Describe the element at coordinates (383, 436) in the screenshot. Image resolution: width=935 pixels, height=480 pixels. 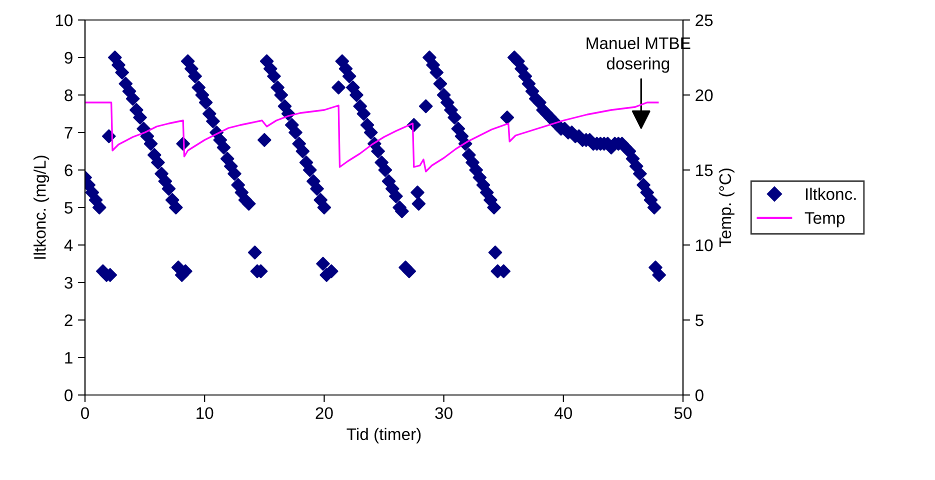
I see `x-axis-title: Tid (timer)` at that location.